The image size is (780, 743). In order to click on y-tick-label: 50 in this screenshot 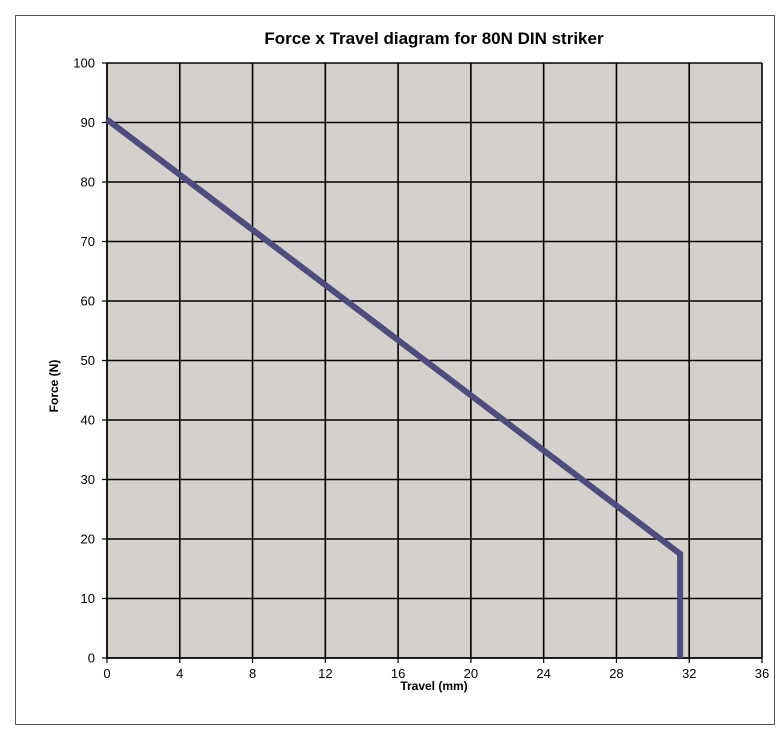, I will do `click(88, 360)`.